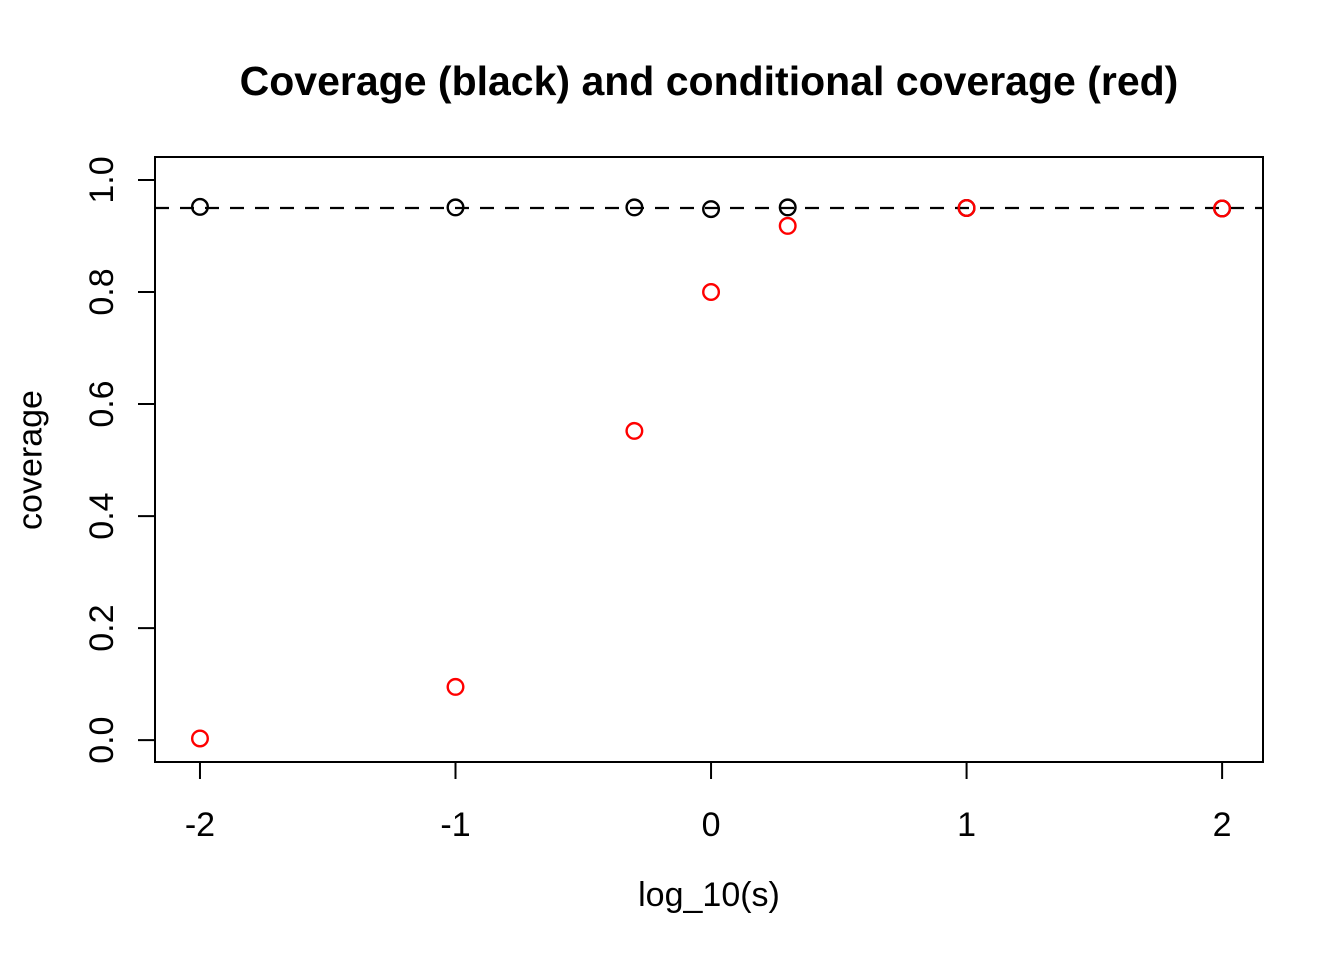 Image resolution: width=1344 pixels, height=960 pixels. I want to click on x-tick-label: -2, so click(200, 825).